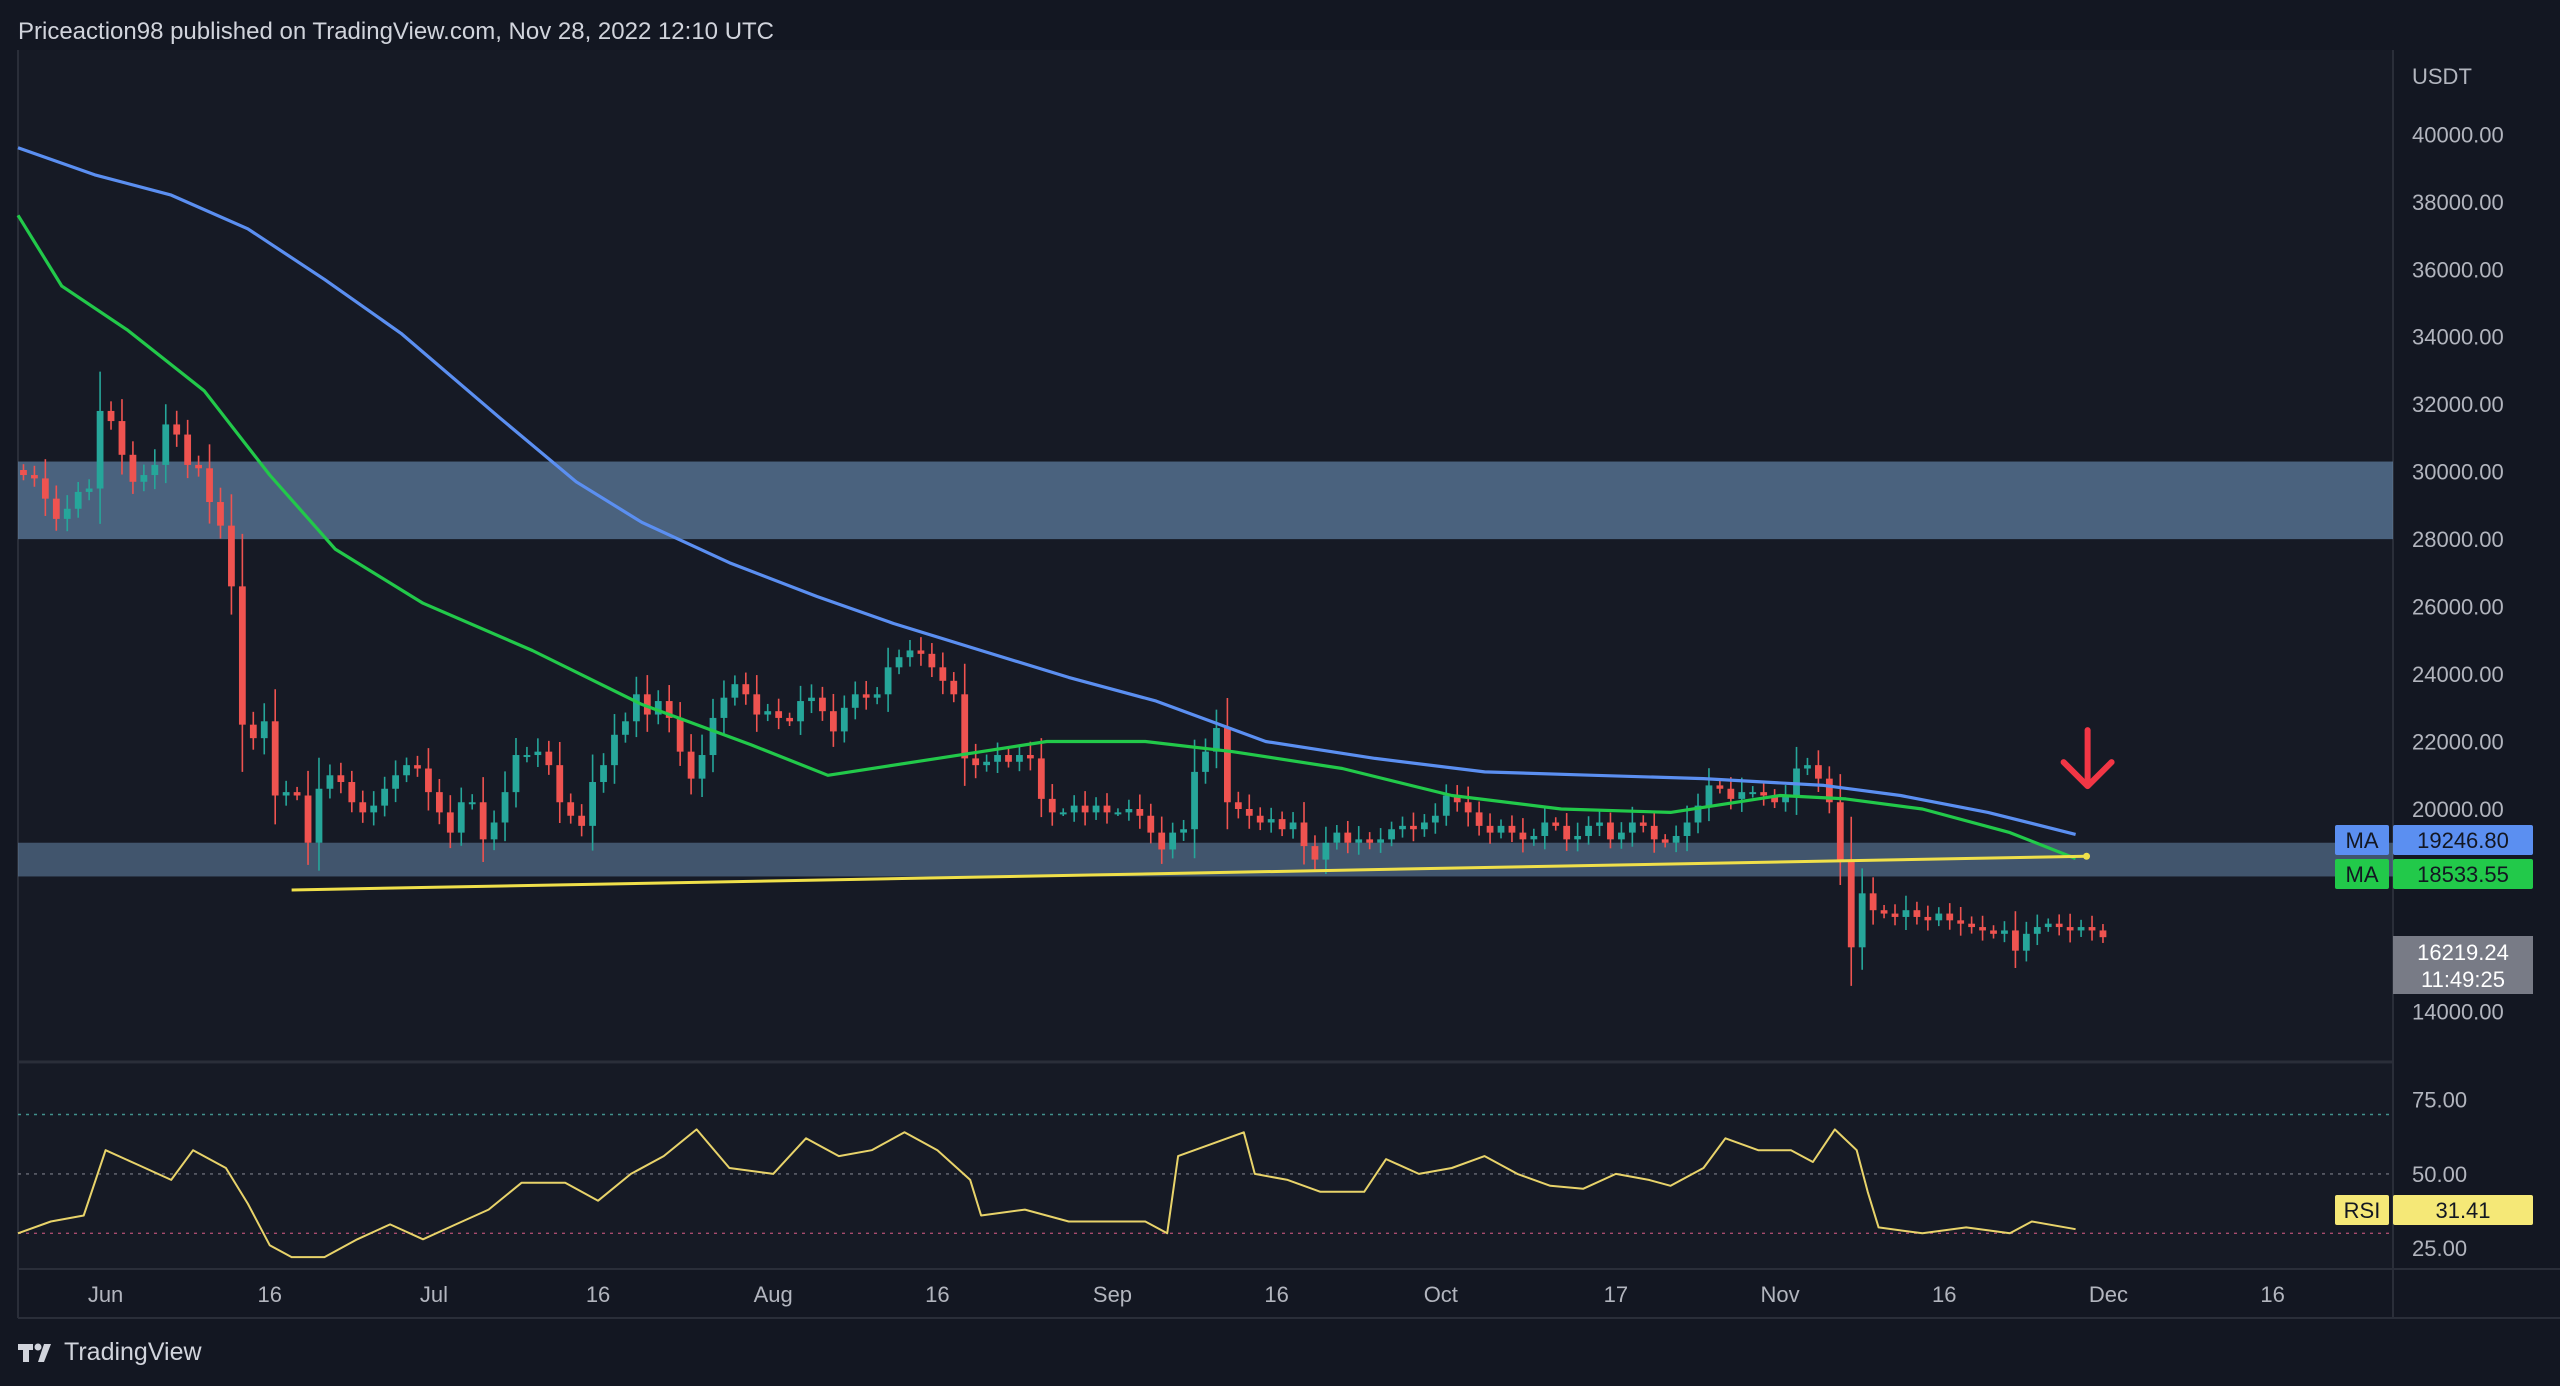  Describe the element at coordinates (1191, 872) in the screenshot. I see `trendline-layer` at that location.